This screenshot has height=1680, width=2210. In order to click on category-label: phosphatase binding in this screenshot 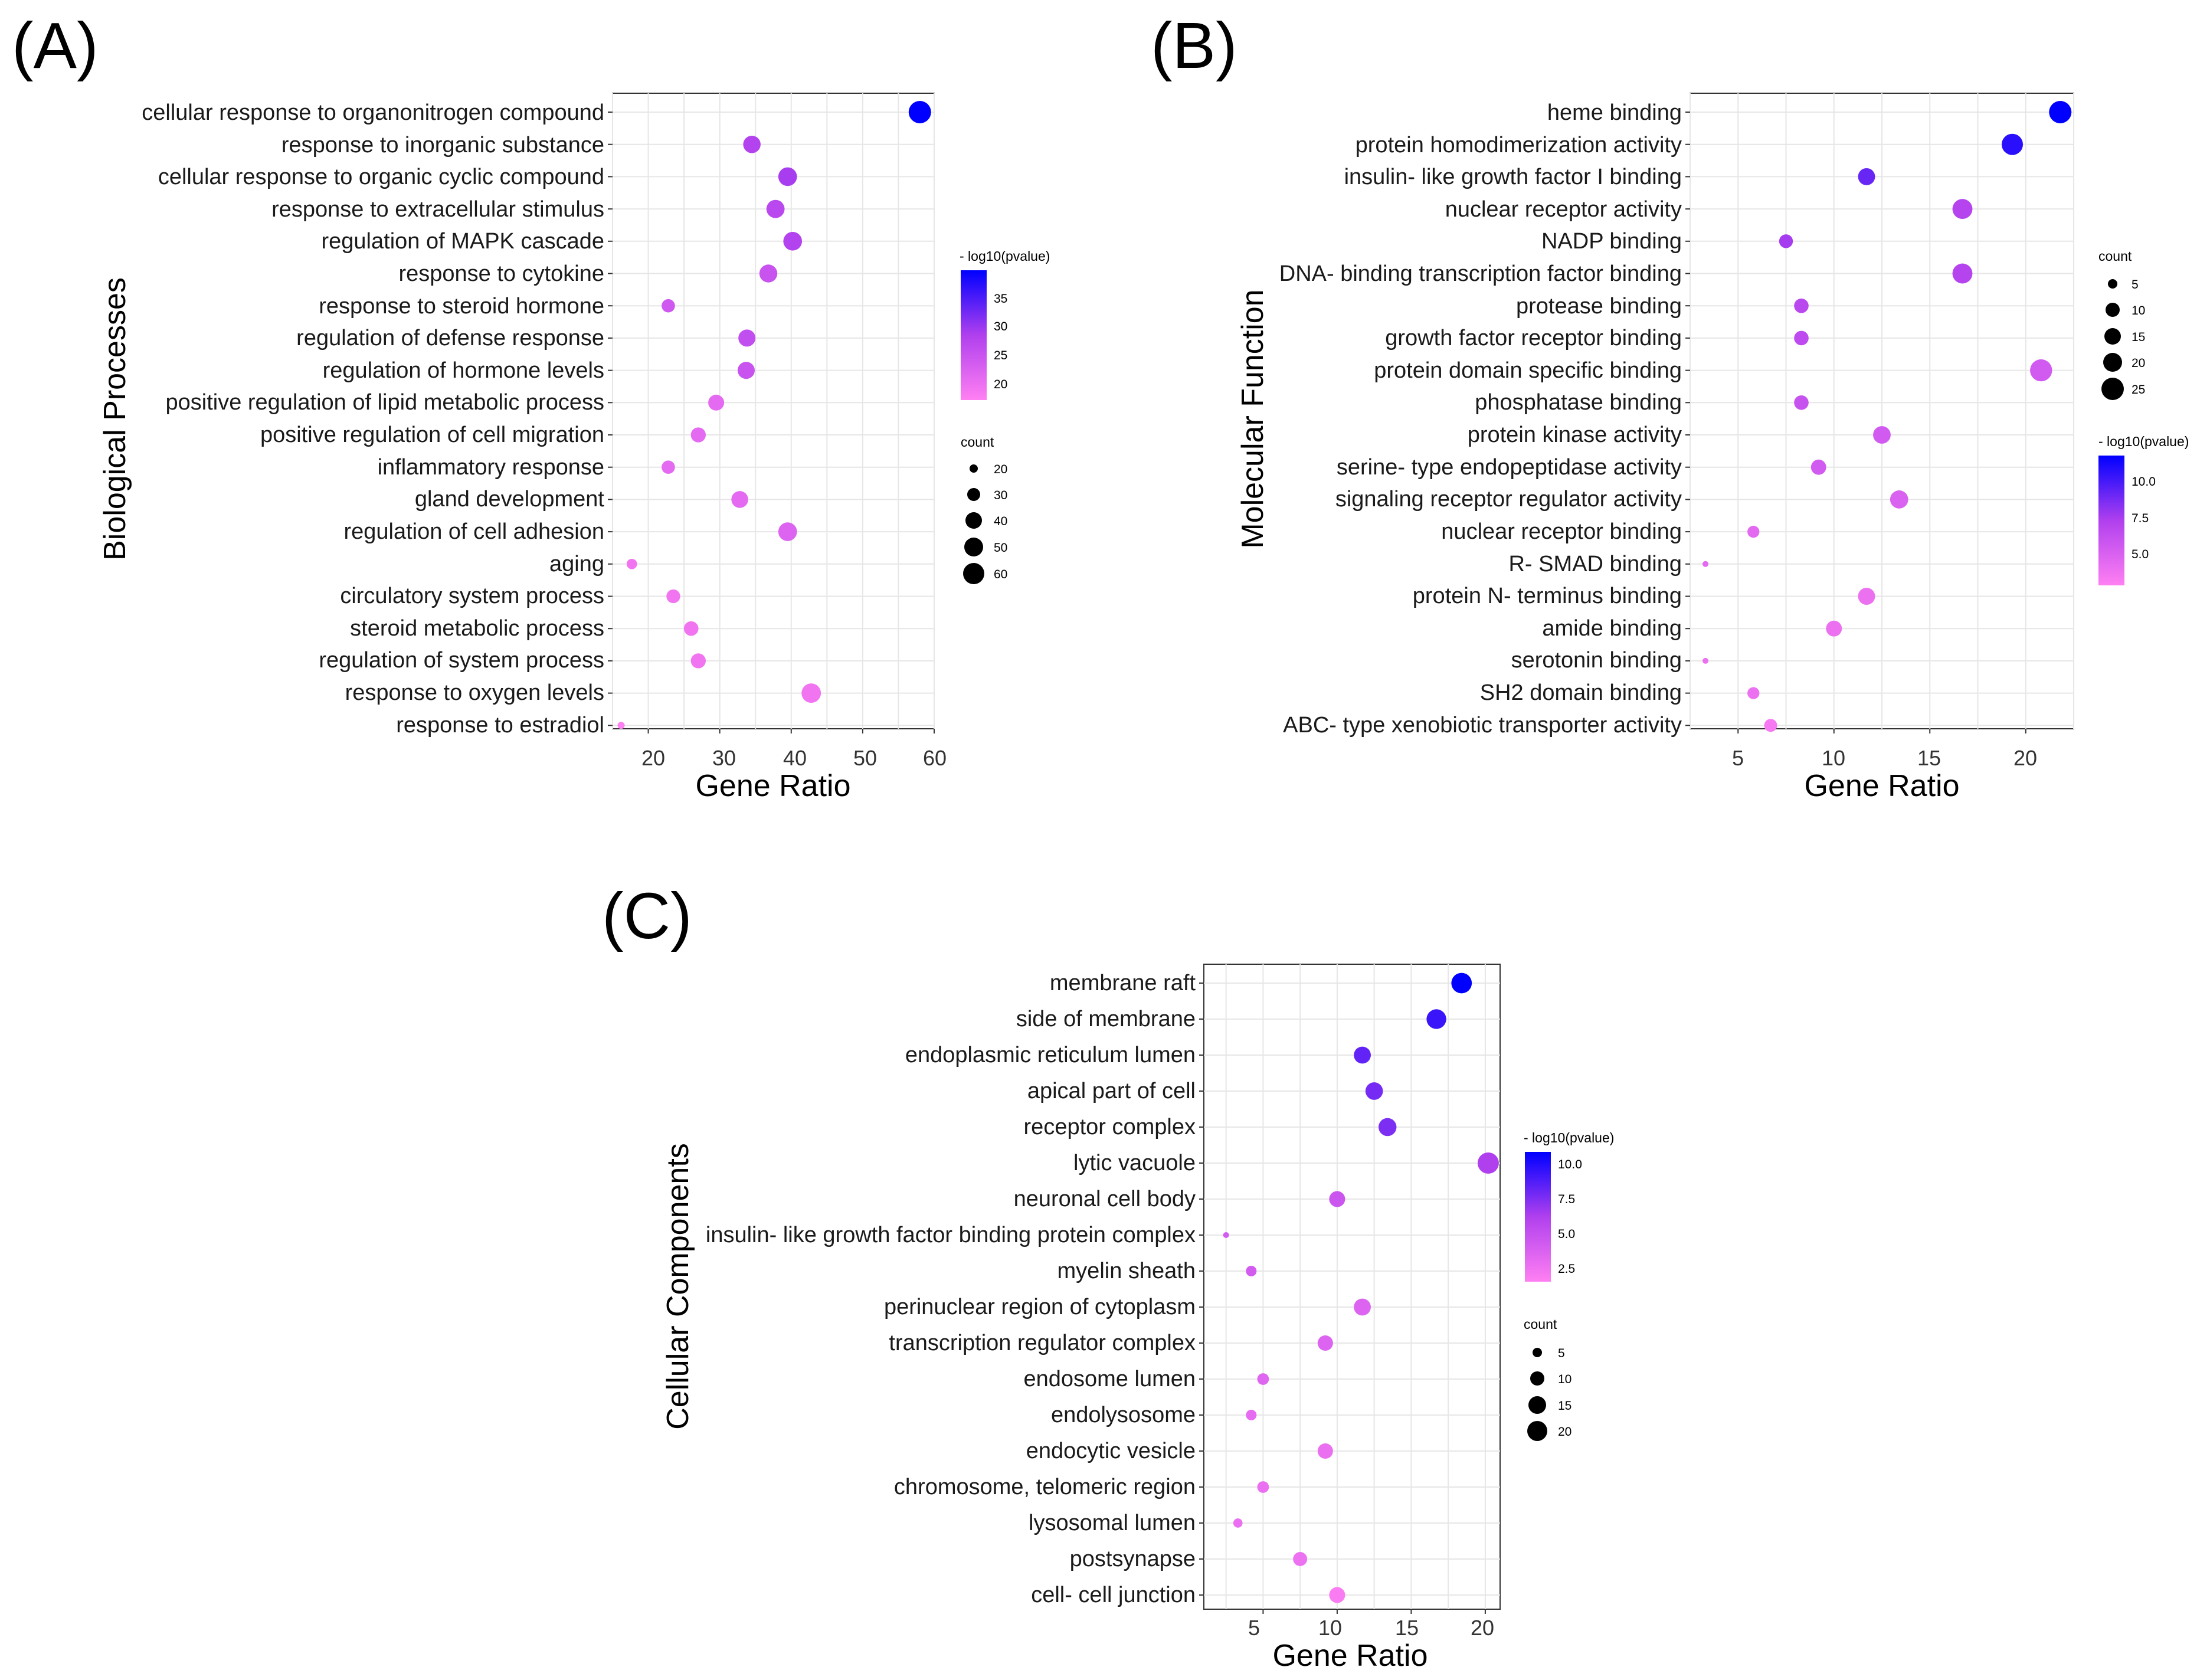, I will do `click(1578, 402)`.